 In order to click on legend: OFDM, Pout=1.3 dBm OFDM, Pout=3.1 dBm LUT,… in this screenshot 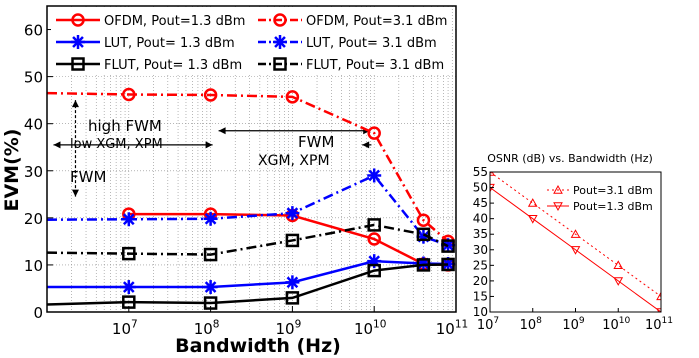, I will do `click(251, 42)`.